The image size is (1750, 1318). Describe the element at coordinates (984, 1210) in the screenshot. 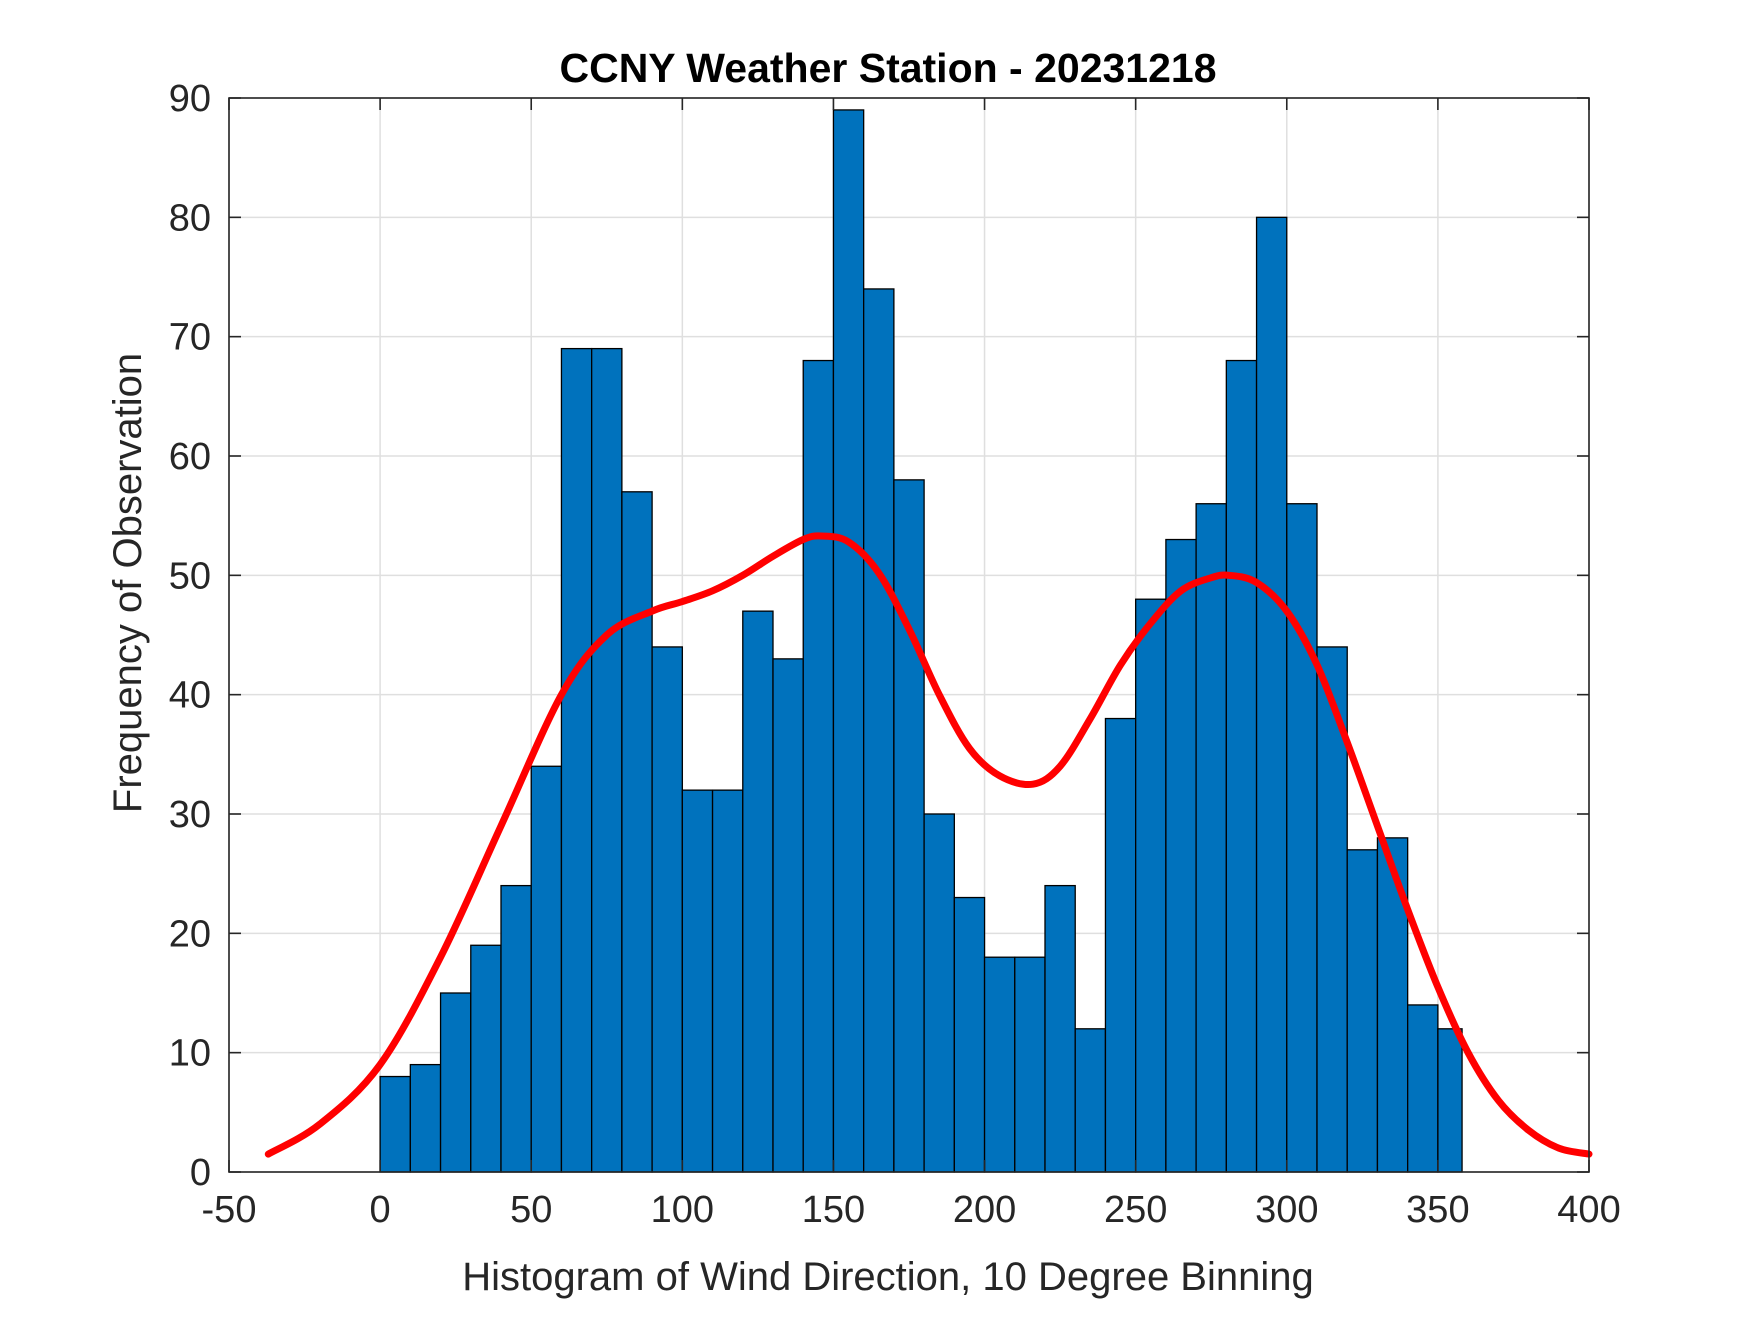

I see `x-tick-label: 200` at that location.